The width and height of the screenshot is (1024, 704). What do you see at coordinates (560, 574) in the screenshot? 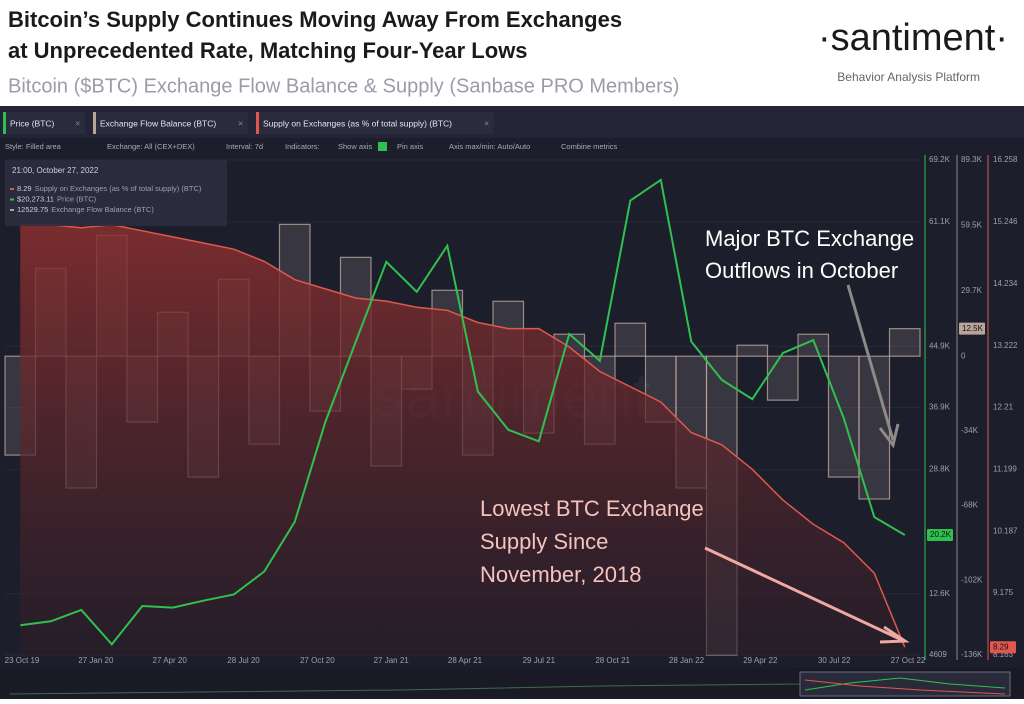
I see `annotation-text: November, 2018` at bounding box center [560, 574].